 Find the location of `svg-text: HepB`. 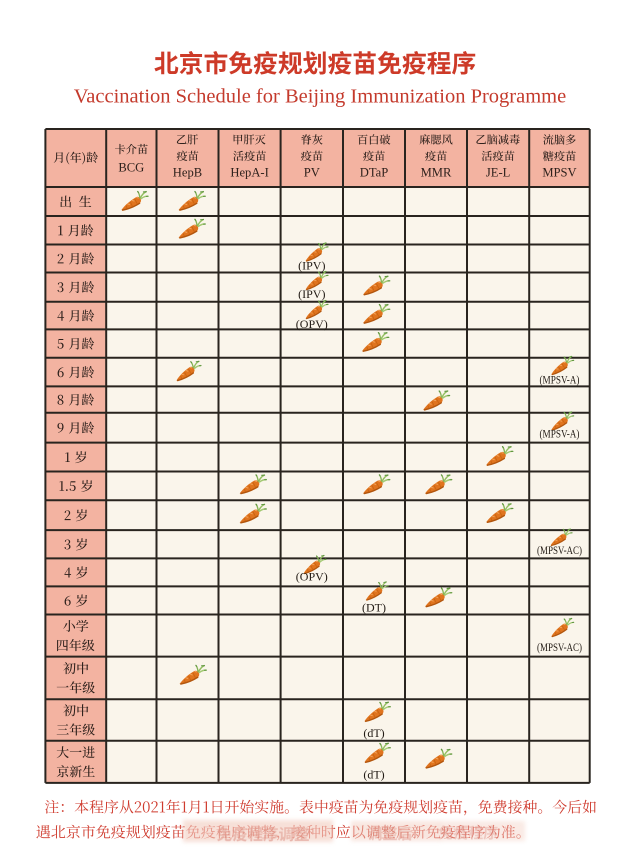

svg-text: HepB is located at coordinates (187, 173).